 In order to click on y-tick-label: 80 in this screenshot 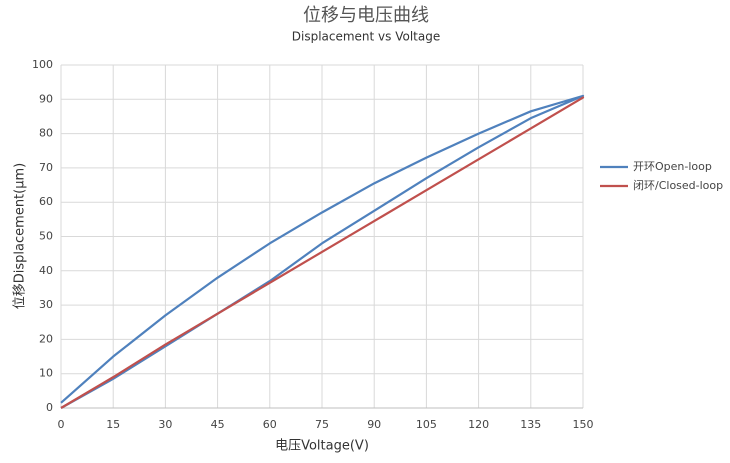, I will do `click(46, 133)`.